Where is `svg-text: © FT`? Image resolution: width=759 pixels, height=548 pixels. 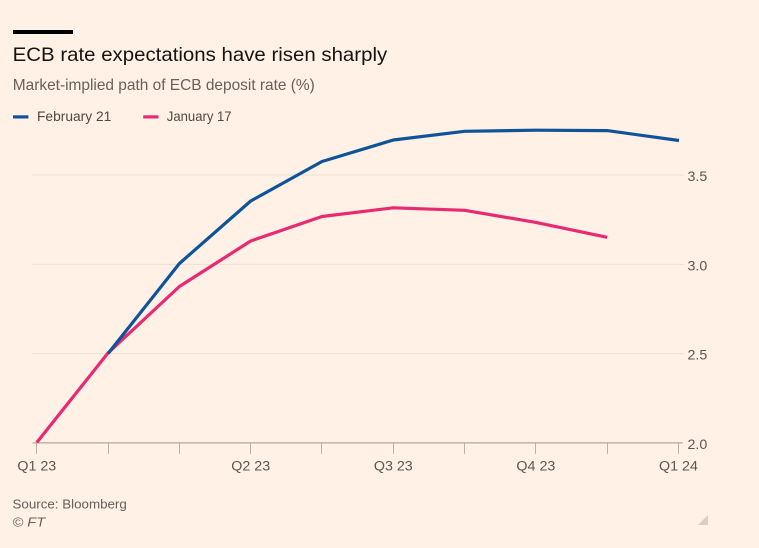
svg-text: © FT is located at coordinates (30, 521).